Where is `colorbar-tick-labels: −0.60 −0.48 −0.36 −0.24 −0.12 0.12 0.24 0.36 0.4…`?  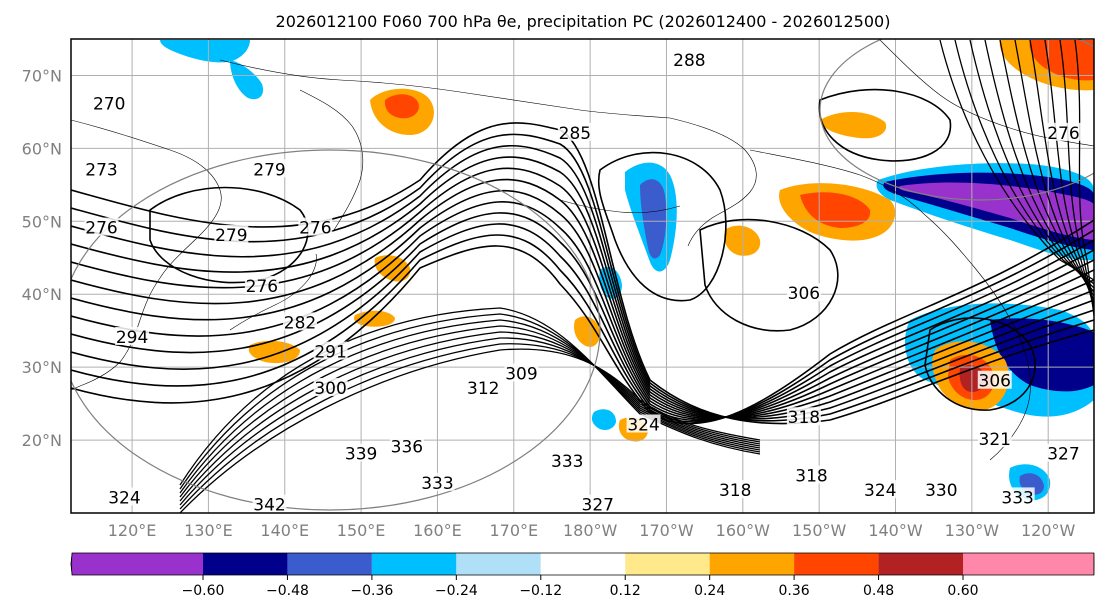
colorbar-tick-labels: −0.60 −0.48 −0.36 −0.24 −0.12 0.12 0.24 0.36 0.4… is located at coordinates (580, 587).